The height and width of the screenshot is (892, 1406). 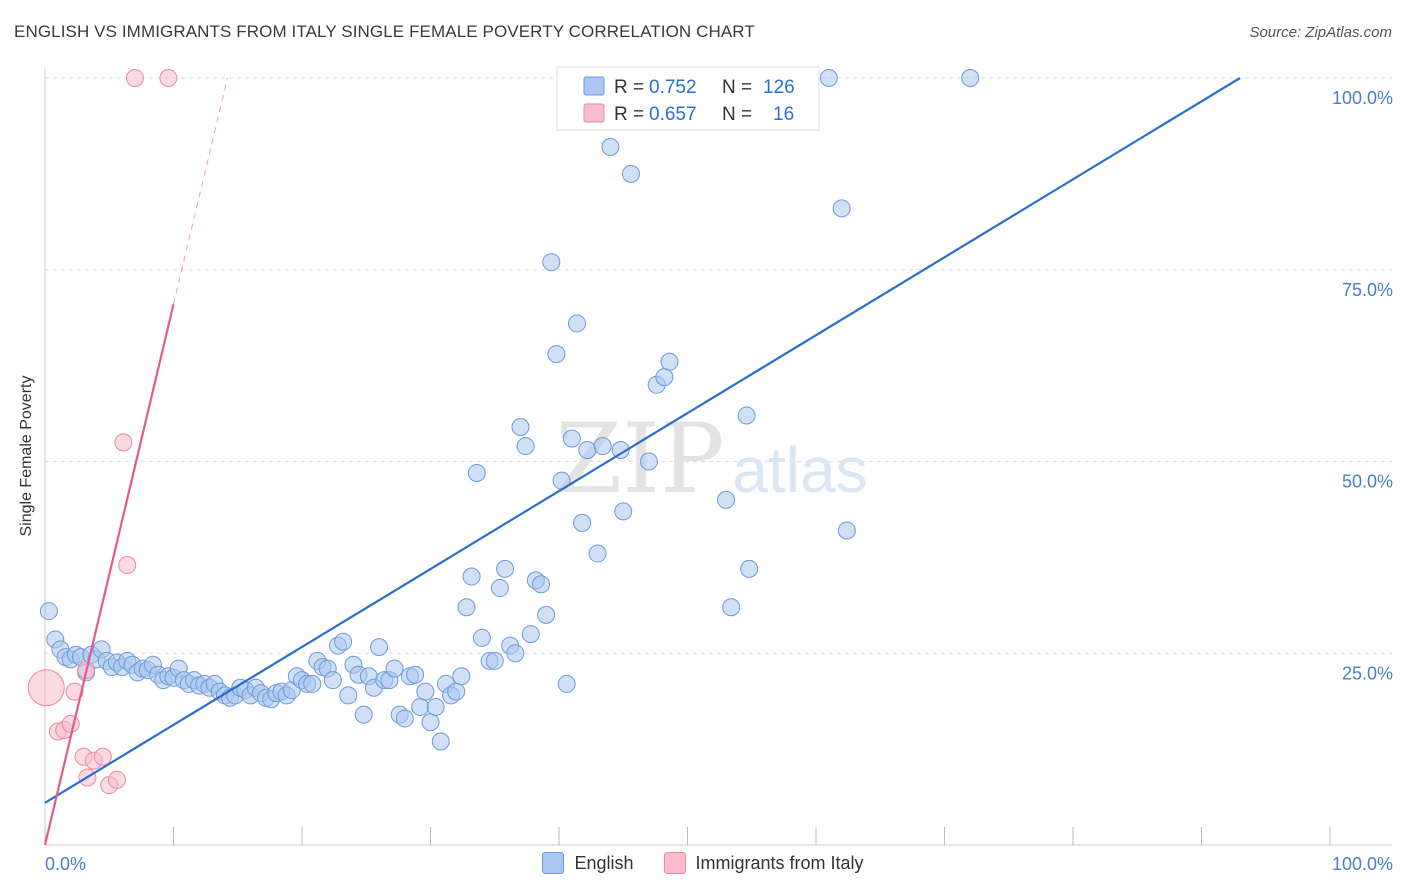 What do you see at coordinates (1367, 673) in the screenshot?
I see `y-tick-label-25: 25.0%` at bounding box center [1367, 673].